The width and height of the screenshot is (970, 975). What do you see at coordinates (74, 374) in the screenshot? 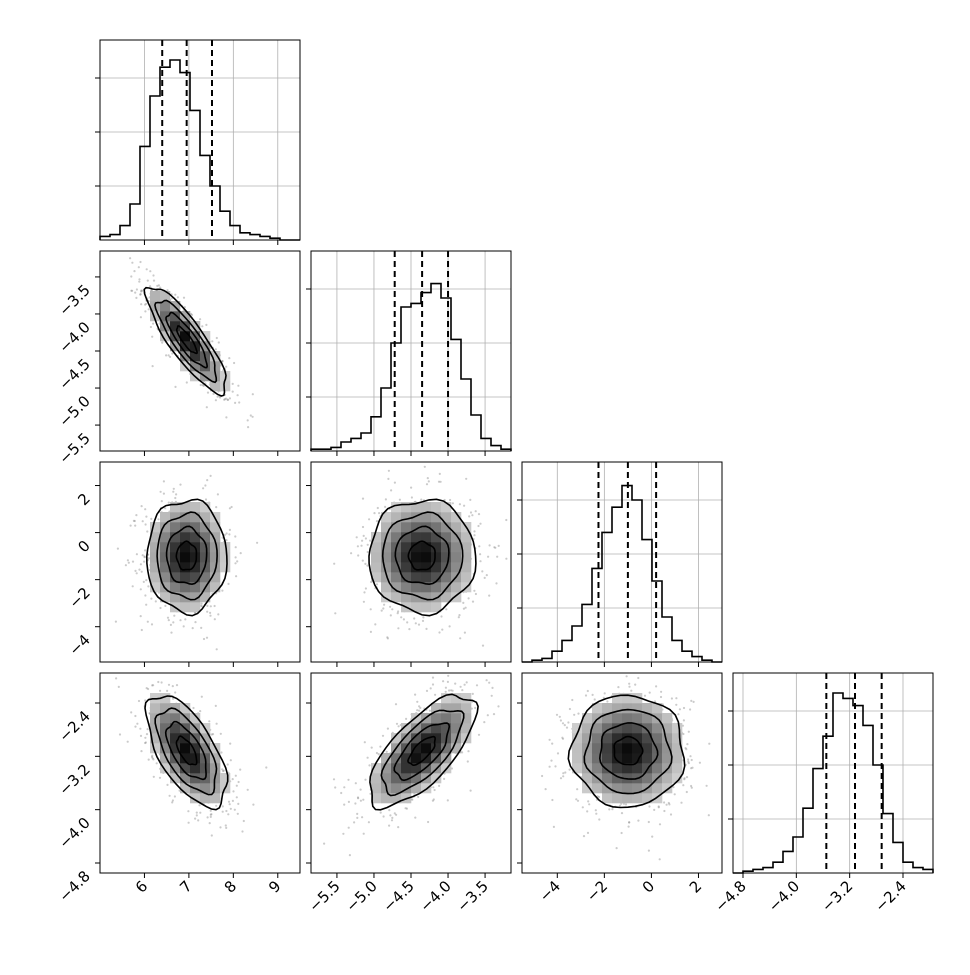
I see `ytick-label: −4.5` at bounding box center [74, 374].